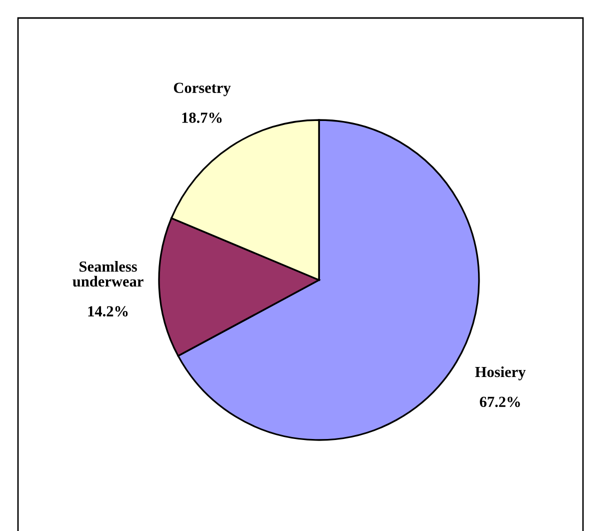  I want to click on data-label: 67.2%, so click(500, 402).